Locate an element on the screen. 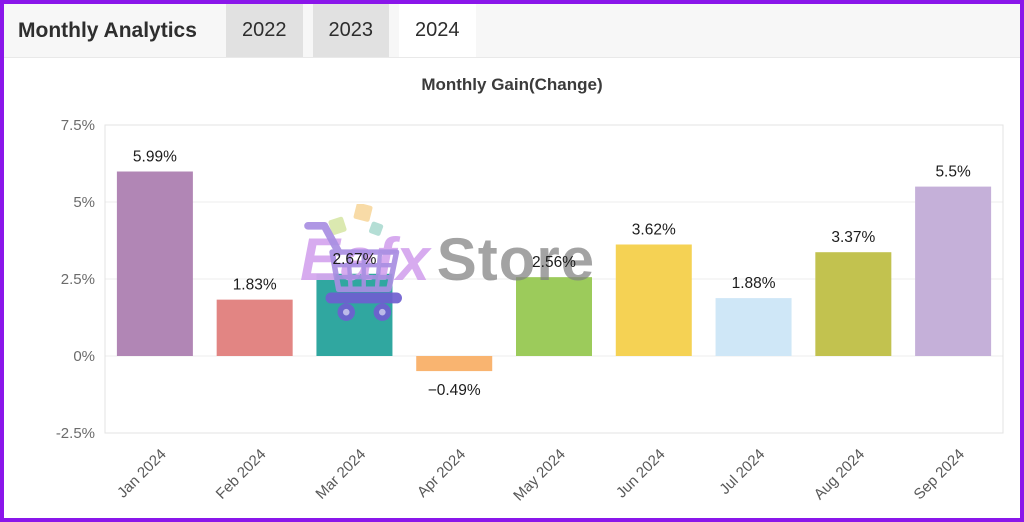 This screenshot has height=522, width=1024. x-tick-label: Aug 2024 is located at coordinates (839, 474).